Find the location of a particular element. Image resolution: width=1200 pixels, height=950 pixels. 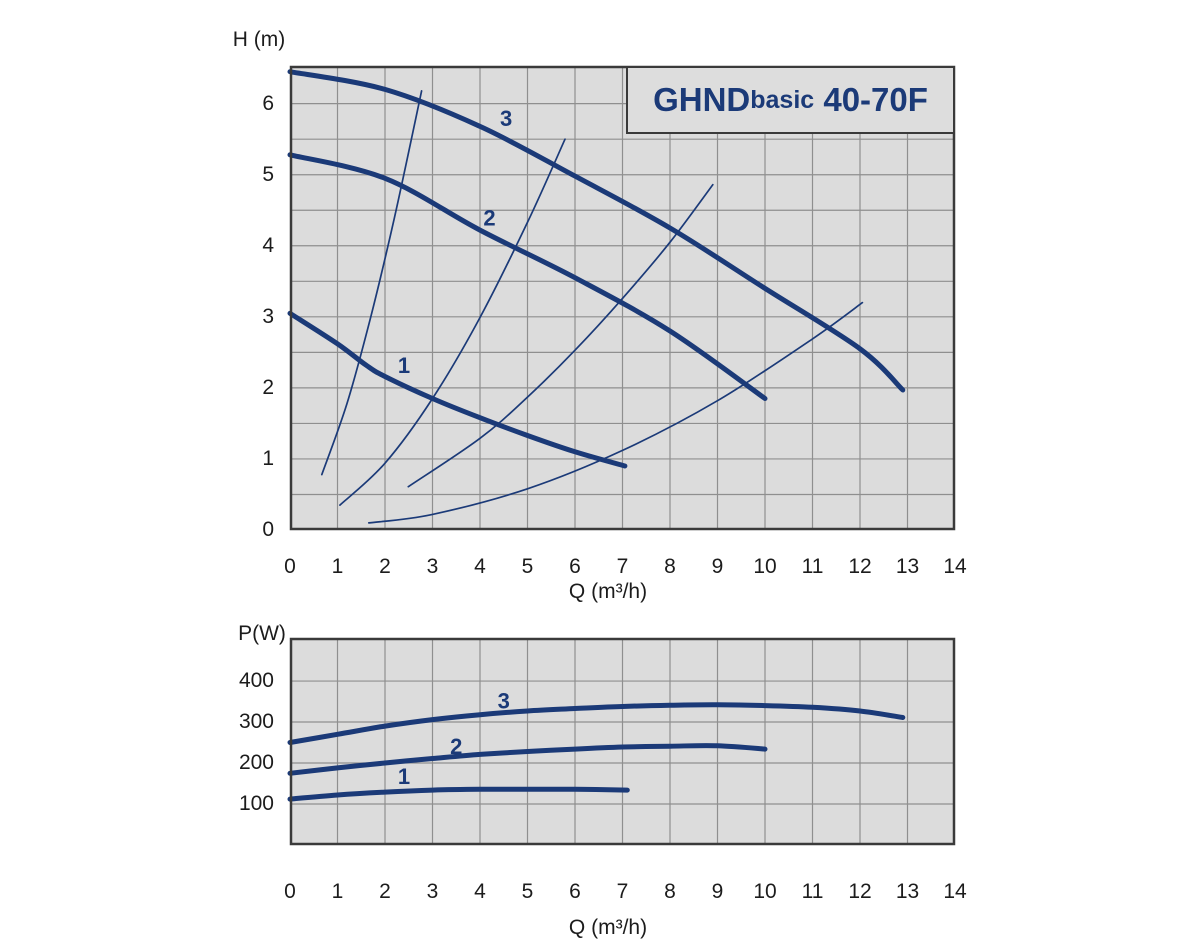

pump-model-title-box: GHND basic 40-70F is located at coordinates (790, 100).